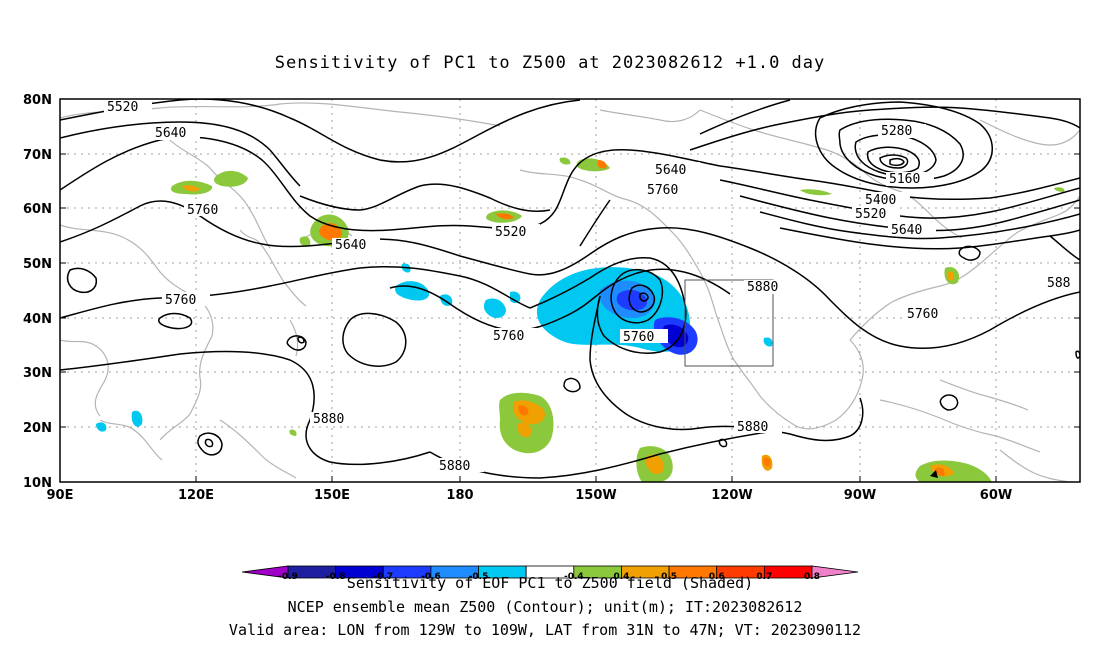 The width and height of the screenshot is (1100, 650). I want to click on colorbar-tick-label: 0.8, so click(812, 577).